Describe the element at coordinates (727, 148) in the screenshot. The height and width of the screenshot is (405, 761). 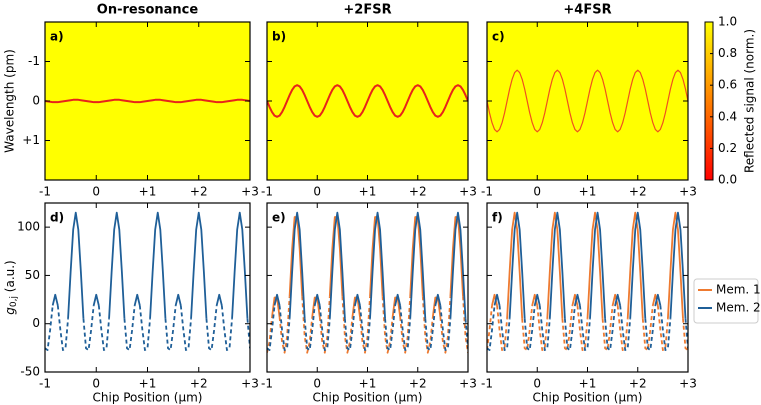
I see `colorbar-tick-label: 0.2` at that location.